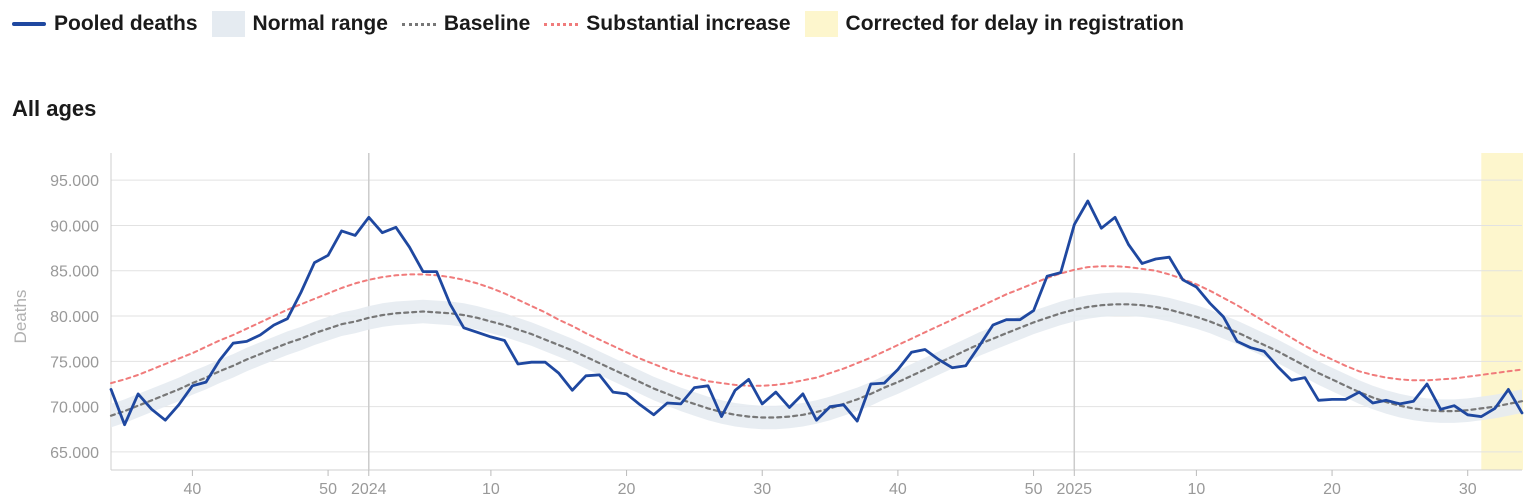  I want to click on y-axis-title: Deaths, so click(20, 317).